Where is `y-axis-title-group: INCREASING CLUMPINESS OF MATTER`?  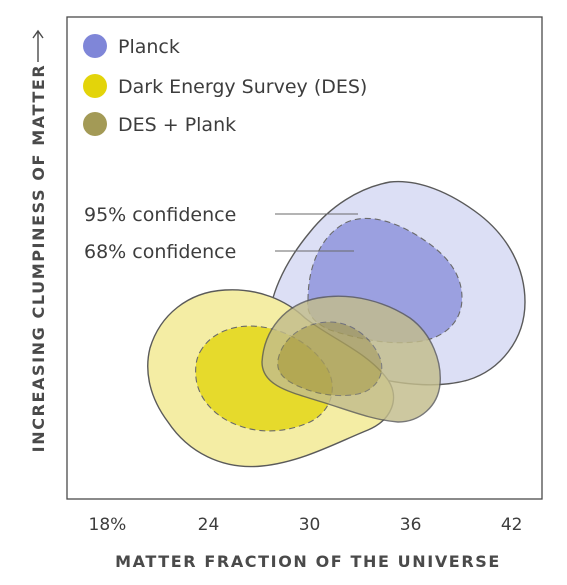
y-axis-title-group: INCREASING CLUMPINESS OF MATTER is located at coordinates (38, 258).